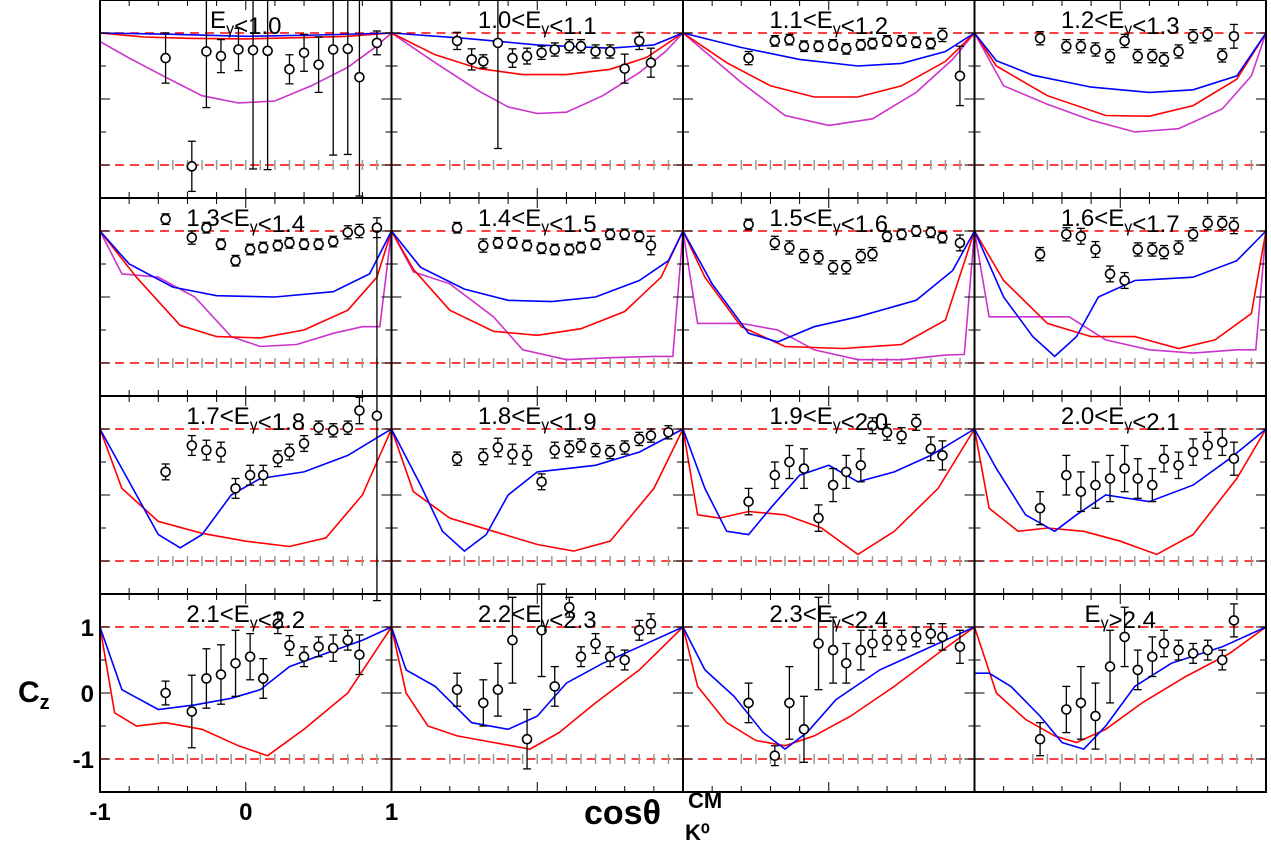 This screenshot has height=854, width=1271. I want to click on panel-7: 1.5<Eγ<1.6, so click(829, 297).